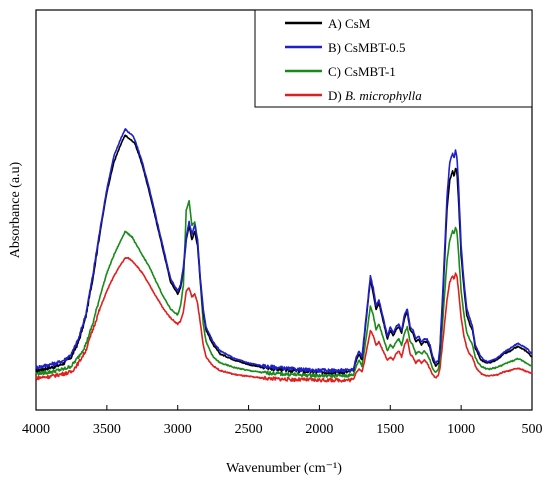  What do you see at coordinates (336, 71) in the screenshot?
I see `legend-label-prefix: C)` at bounding box center [336, 71].